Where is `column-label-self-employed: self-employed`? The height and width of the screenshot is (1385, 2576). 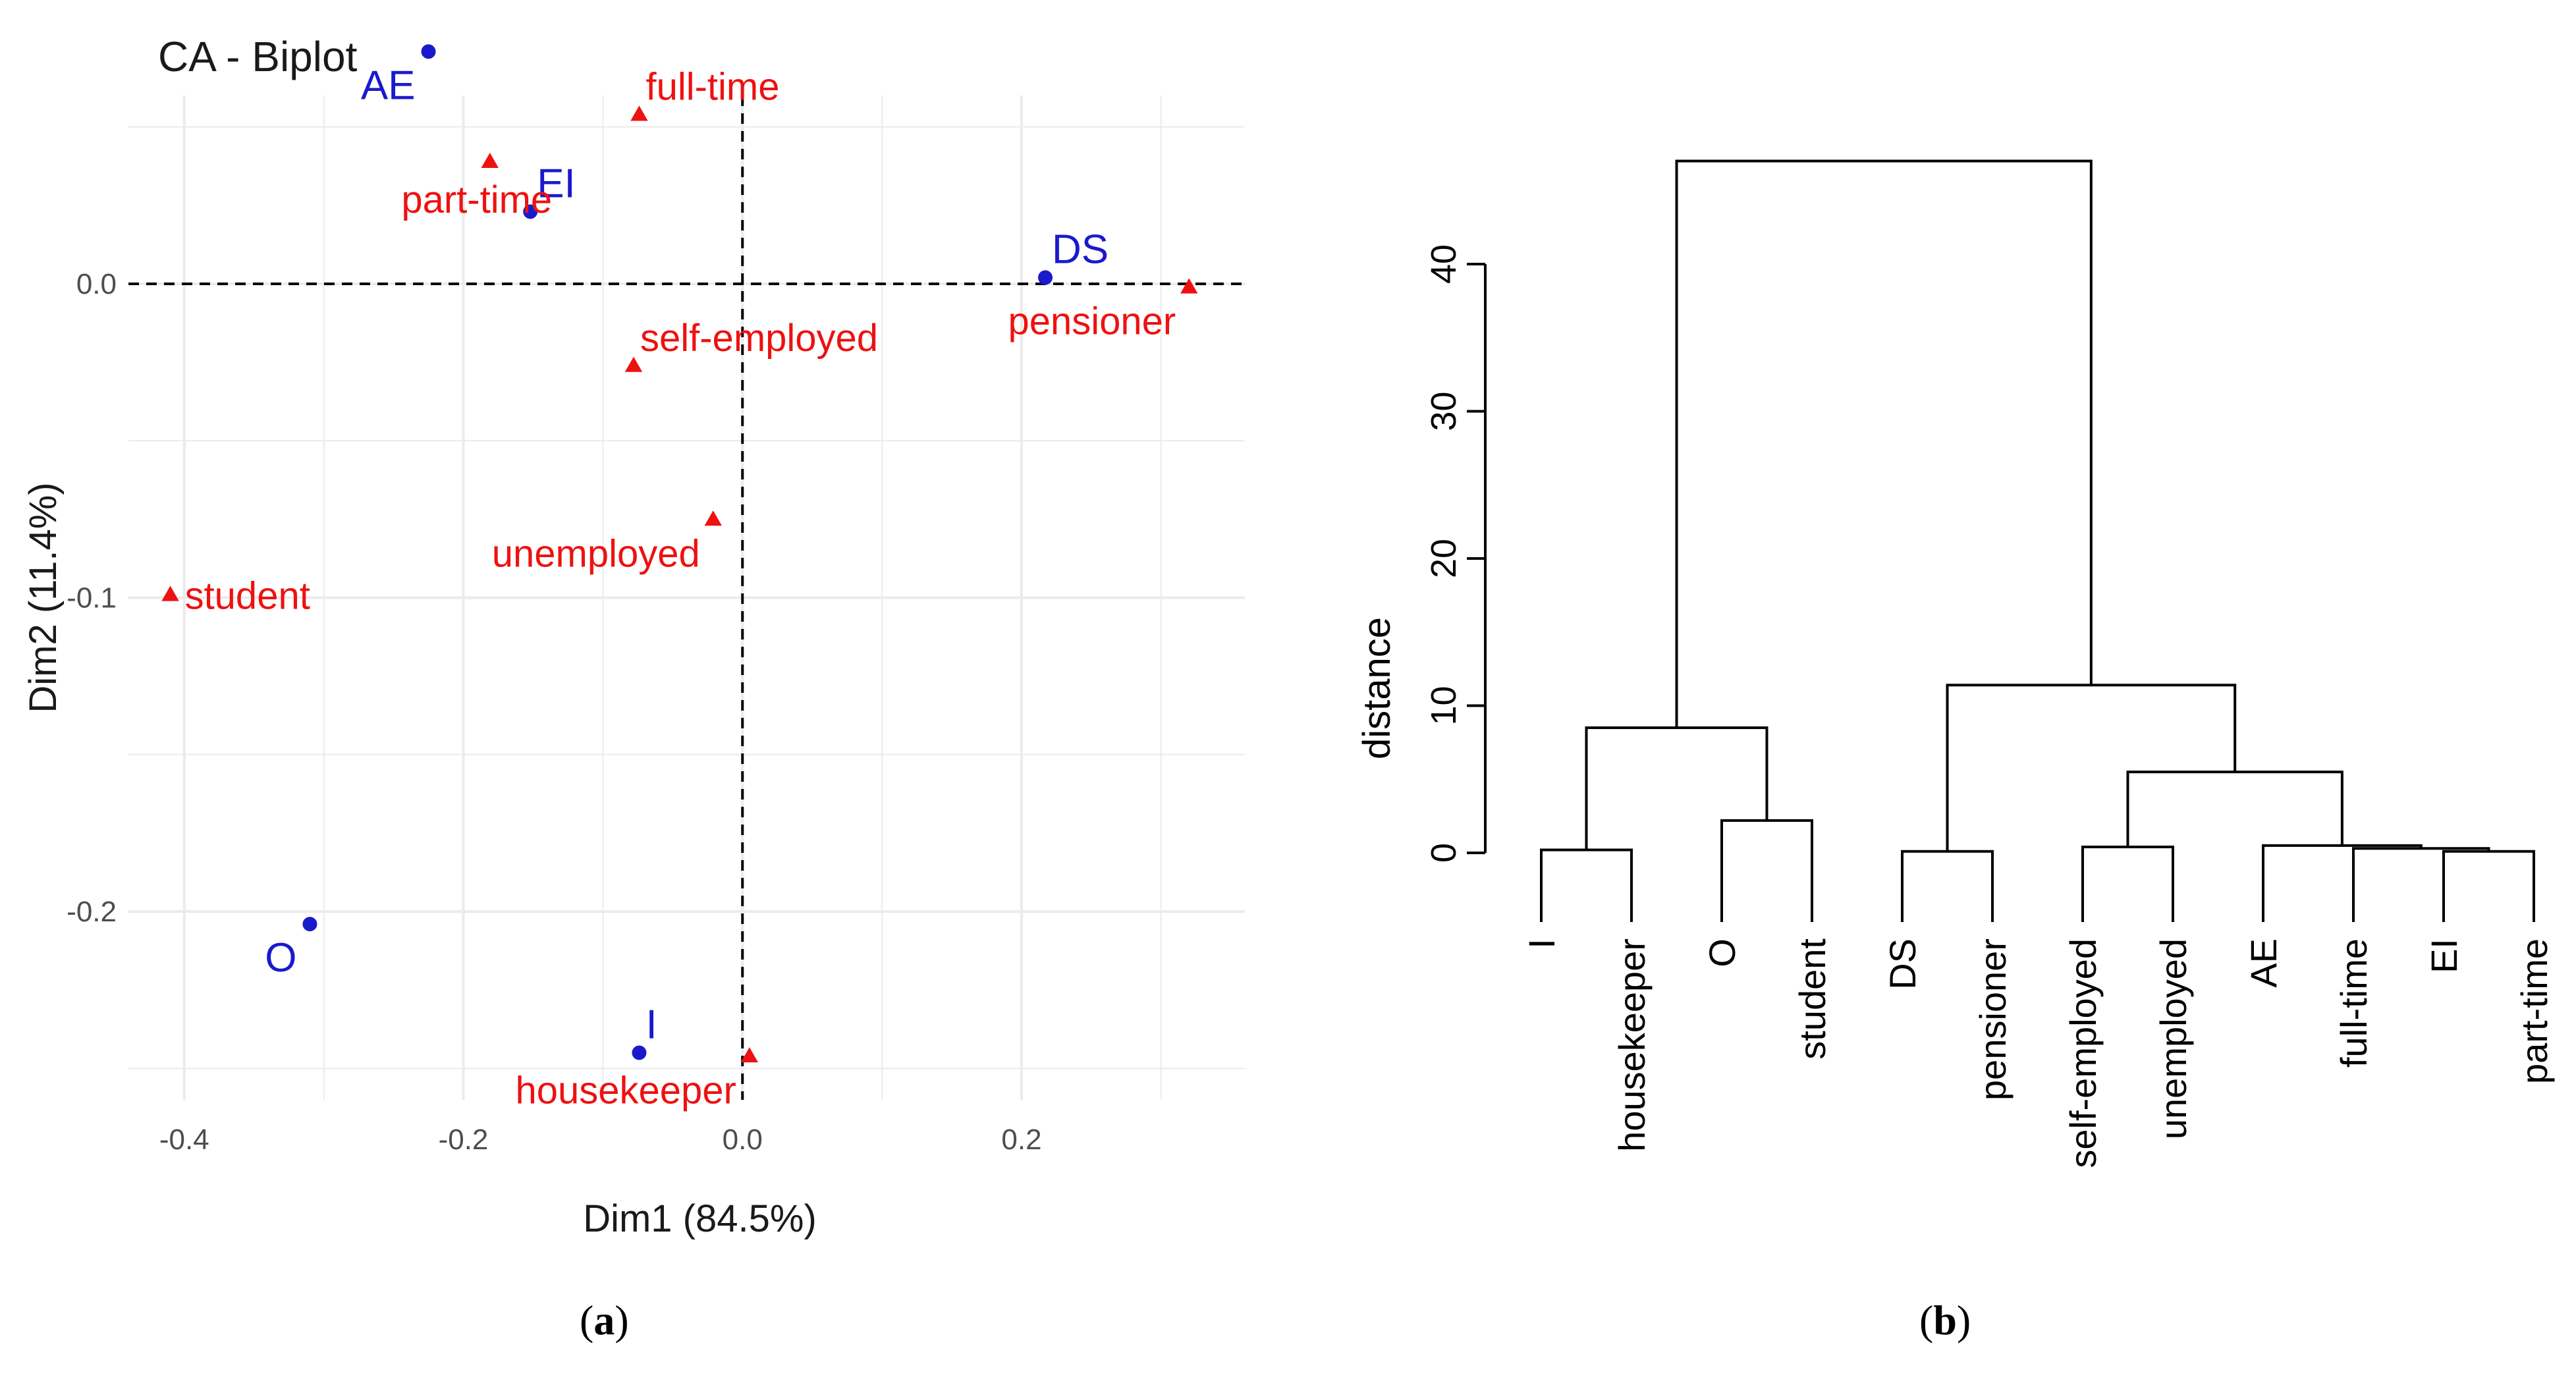 column-label-self-employed: self-employed is located at coordinates (759, 339).